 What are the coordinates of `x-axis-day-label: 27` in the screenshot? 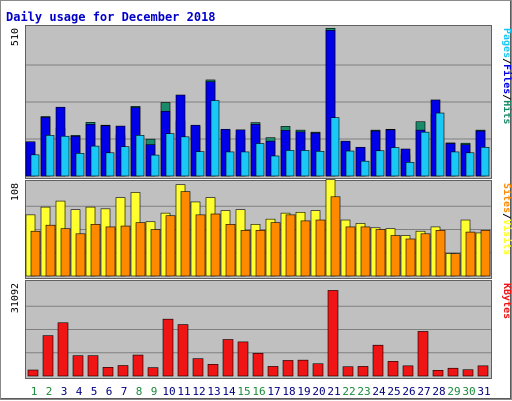 It's located at (423, 391).